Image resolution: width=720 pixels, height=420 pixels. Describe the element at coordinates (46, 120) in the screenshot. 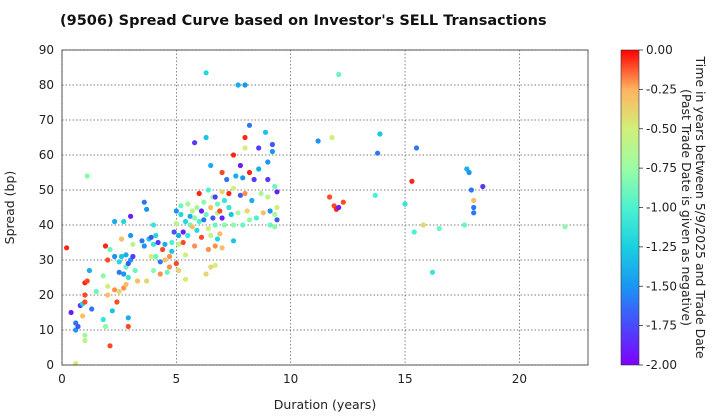

I see `y-tick-label: 70` at that location.